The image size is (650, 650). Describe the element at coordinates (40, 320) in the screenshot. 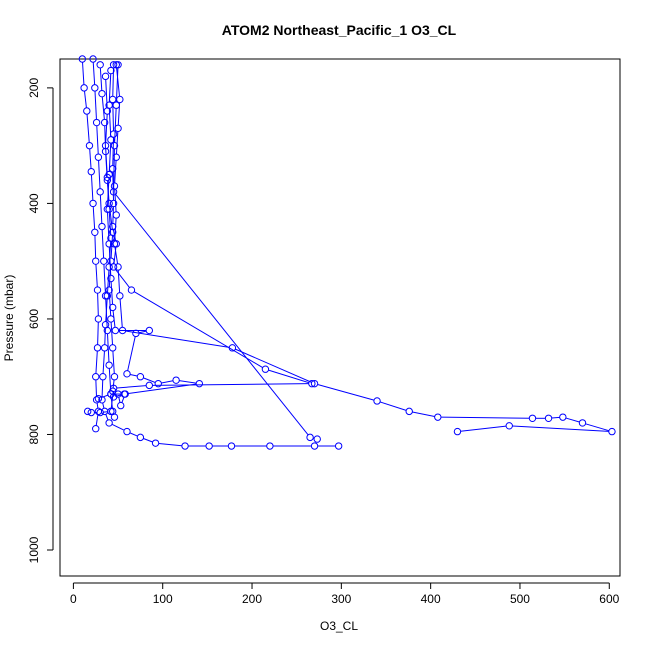

I see `y-axis: 200 400 600 800 1000` at that location.